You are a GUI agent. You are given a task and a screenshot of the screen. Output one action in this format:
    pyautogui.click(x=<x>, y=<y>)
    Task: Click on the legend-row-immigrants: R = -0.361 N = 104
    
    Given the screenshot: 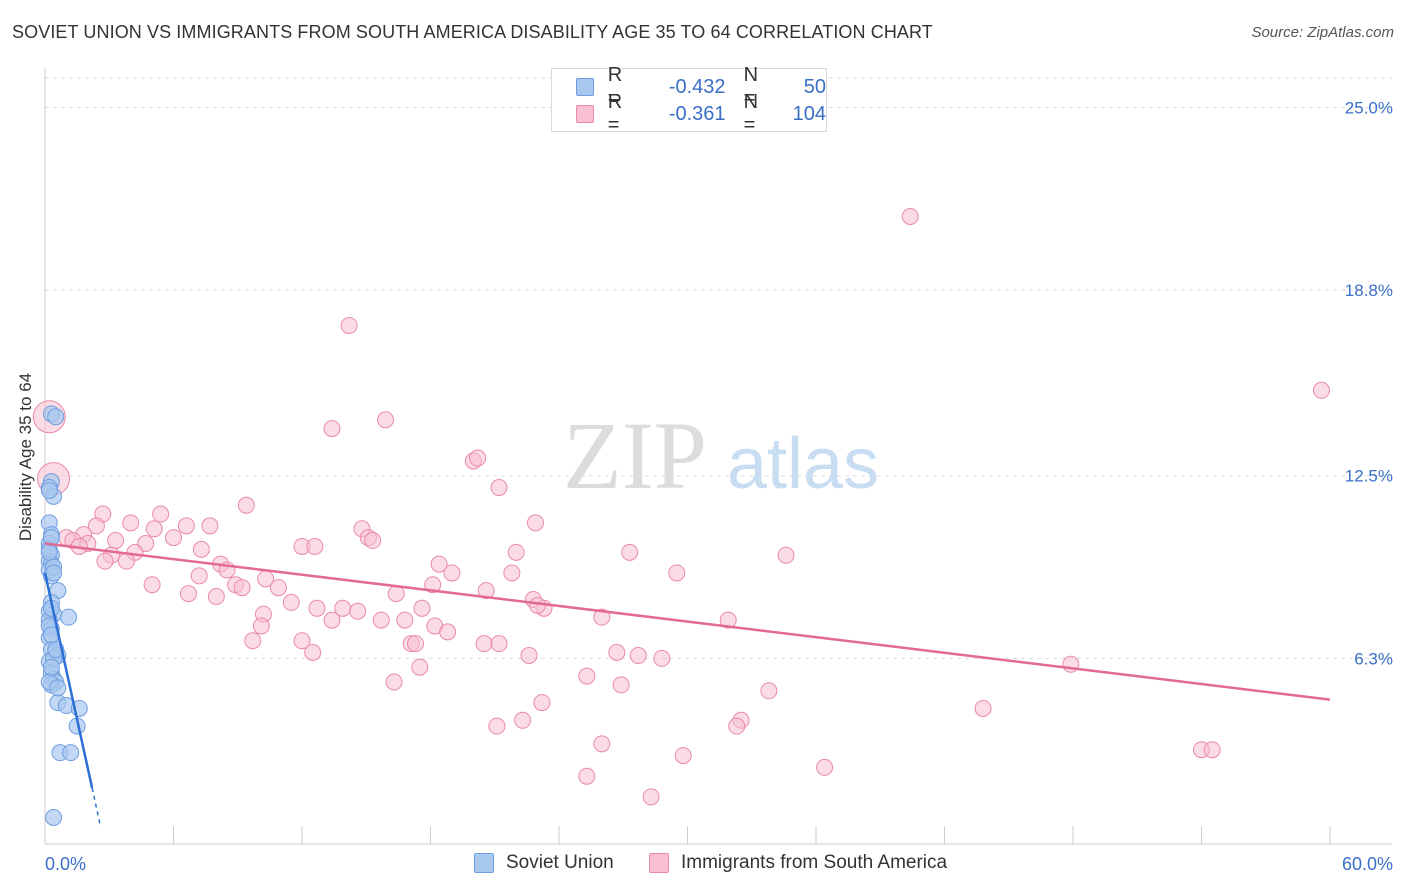 What is the action you would take?
    pyautogui.click(x=701, y=113)
    